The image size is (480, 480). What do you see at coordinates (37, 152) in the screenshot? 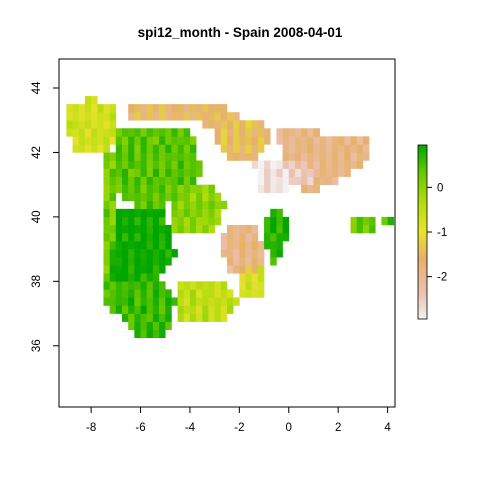
I see `y-tick-label: 42` at bounding box center [37, 152].